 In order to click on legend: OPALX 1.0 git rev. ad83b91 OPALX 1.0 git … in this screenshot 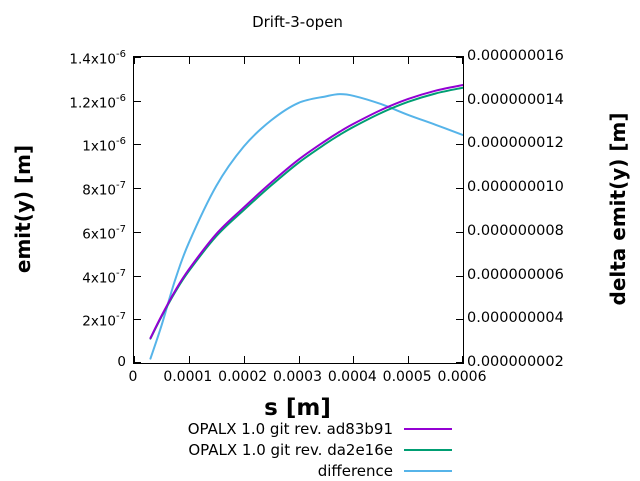, I will do `click(226, 449)`.